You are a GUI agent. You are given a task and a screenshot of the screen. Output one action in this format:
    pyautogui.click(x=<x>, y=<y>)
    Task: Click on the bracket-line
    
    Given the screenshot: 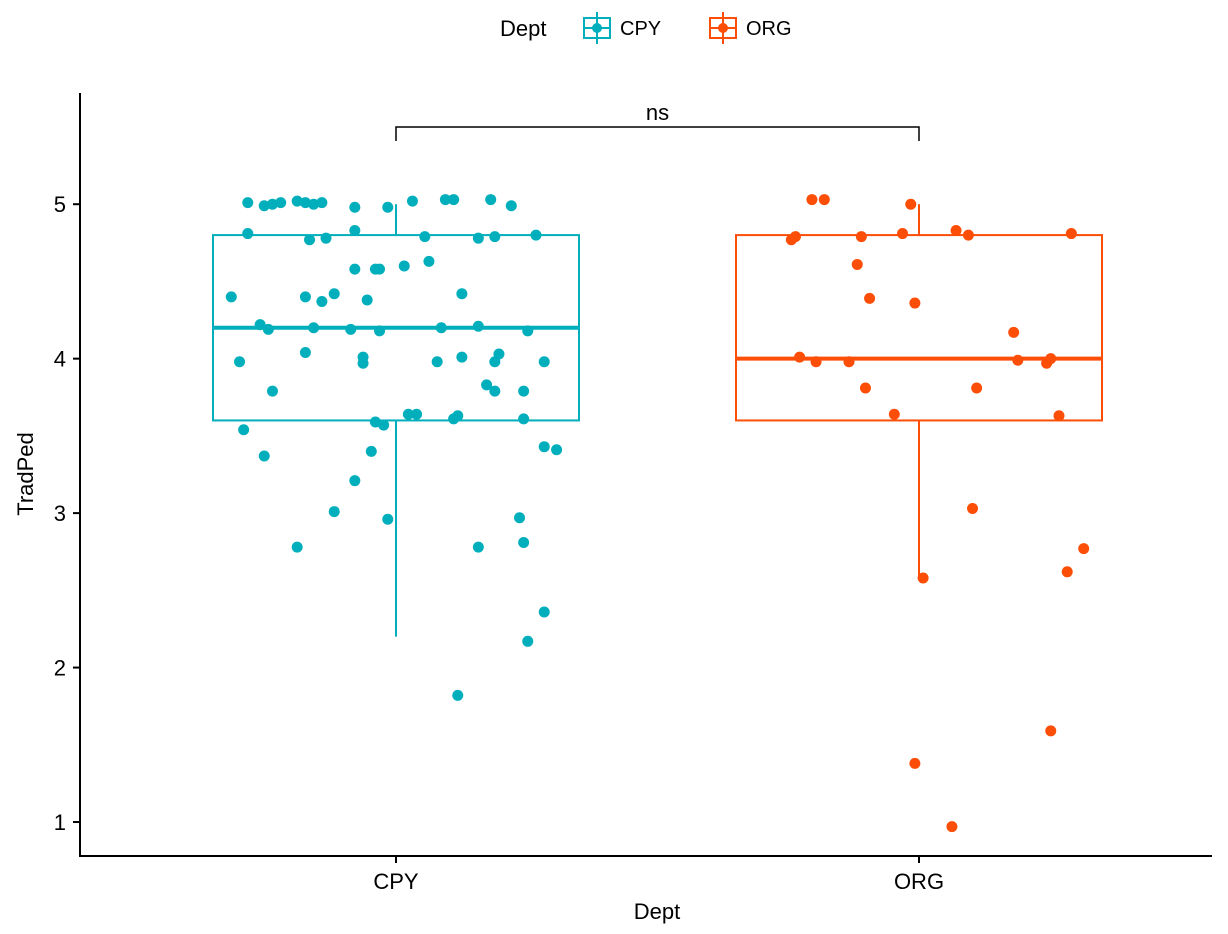 What is the action you would take?
    pyautogui.click(x=657, y=133)
    